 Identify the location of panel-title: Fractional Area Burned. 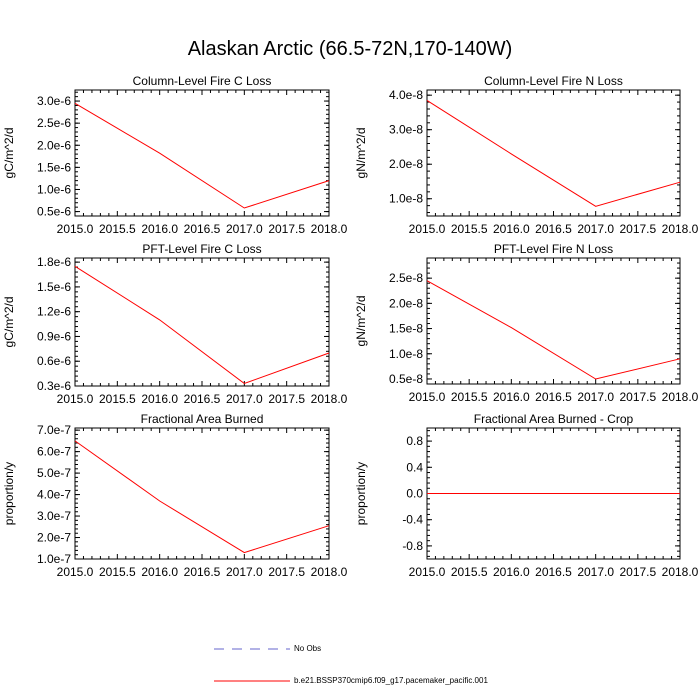
(202, 419).